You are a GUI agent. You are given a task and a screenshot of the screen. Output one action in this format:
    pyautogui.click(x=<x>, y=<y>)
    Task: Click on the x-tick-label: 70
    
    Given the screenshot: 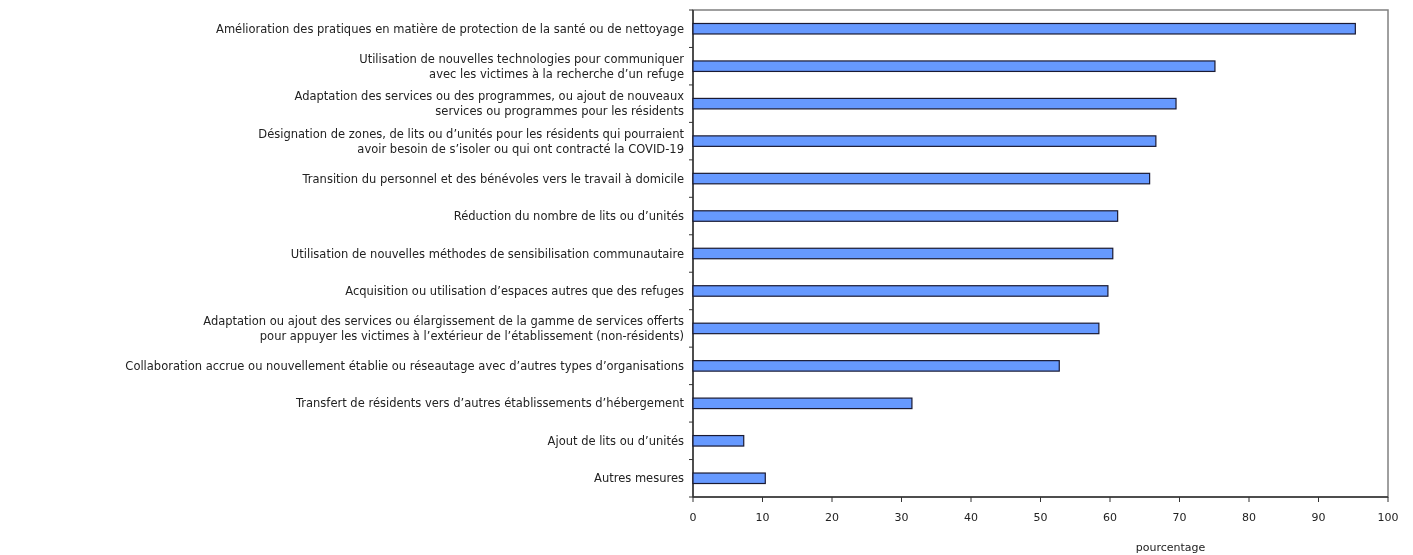 What is the action you would take?
    pyautogui.click(x=1179, y=517)
    